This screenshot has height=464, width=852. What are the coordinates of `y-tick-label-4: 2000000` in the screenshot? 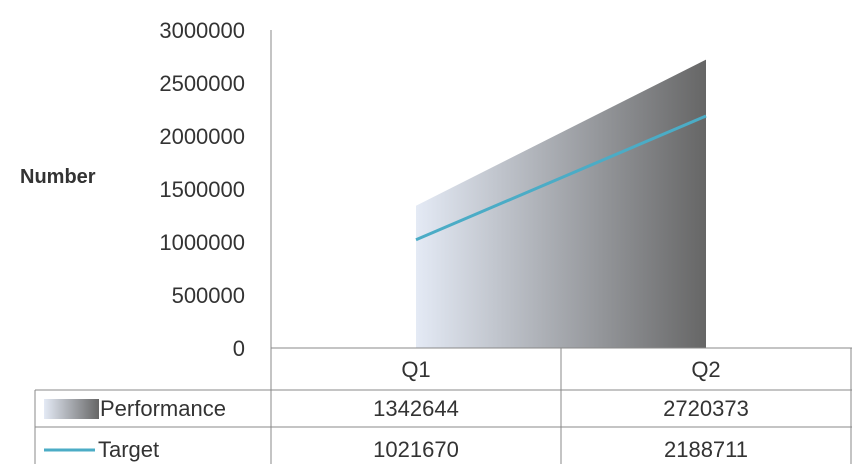 It's located at (202, 136).